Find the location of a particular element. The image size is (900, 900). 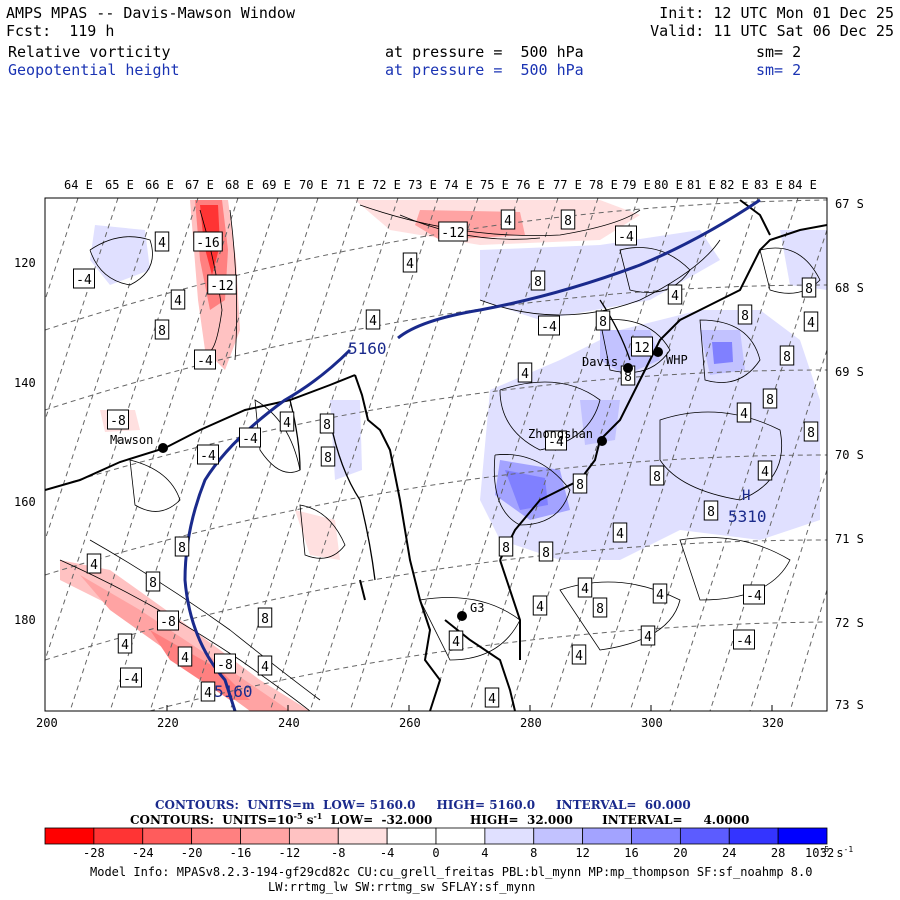

colorbar-tick-label: 8 is located at coordinates (533, 853).